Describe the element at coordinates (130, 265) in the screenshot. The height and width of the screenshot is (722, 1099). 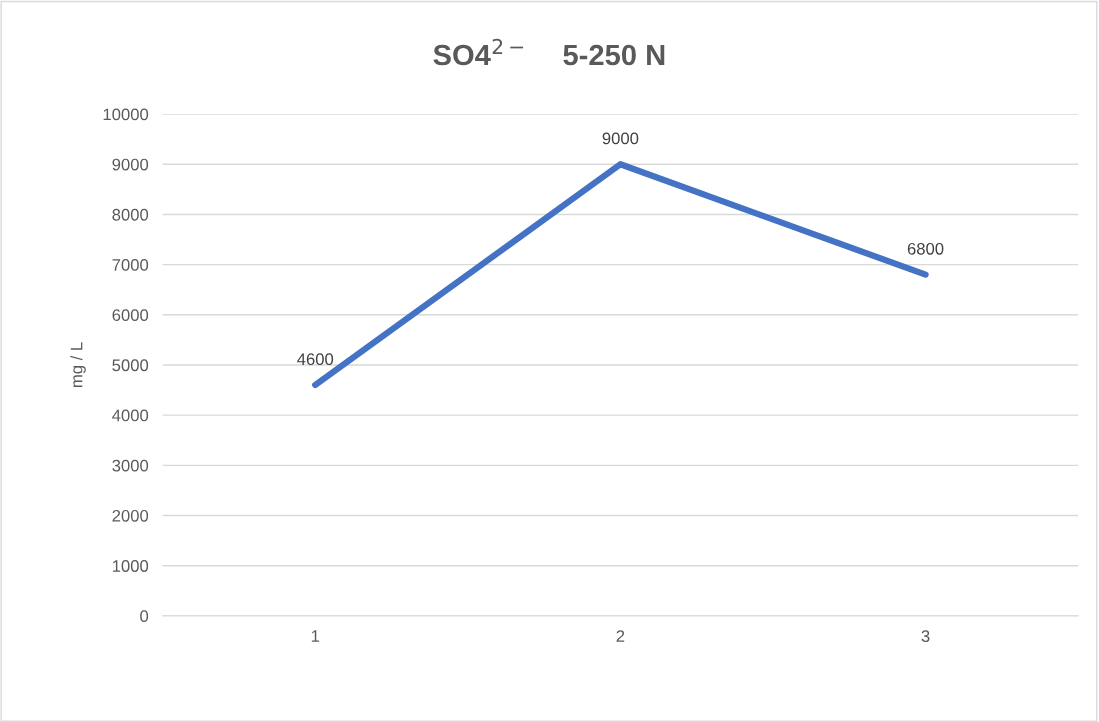
I see `y-tick-label: 7000` at that location.